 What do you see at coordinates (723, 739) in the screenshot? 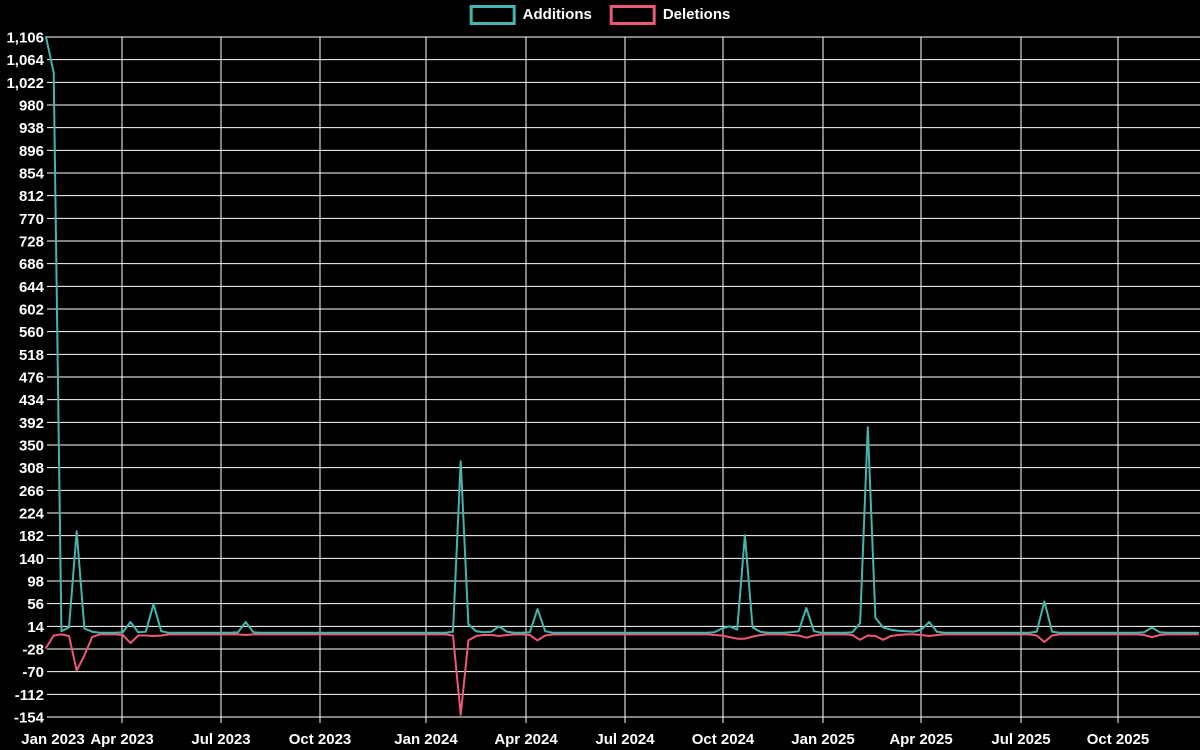
I see `x-tick-label: Oct 2024` at bounding box center [723, 739].